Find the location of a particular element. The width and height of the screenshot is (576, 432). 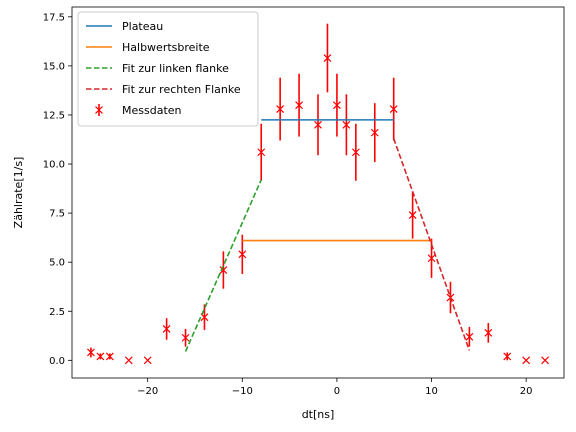

x-tick-label: 10 is located at coordinates (431, 391).